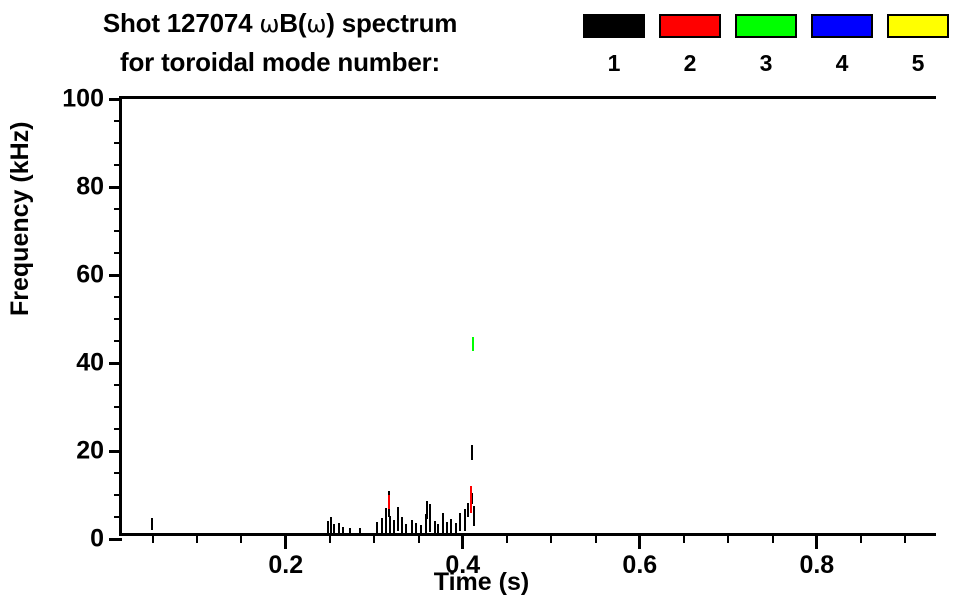  What do you see at coordinates (766, 45) in the screenshot?
I see `legend-item-3: 3` at bounding box center [766, 45].